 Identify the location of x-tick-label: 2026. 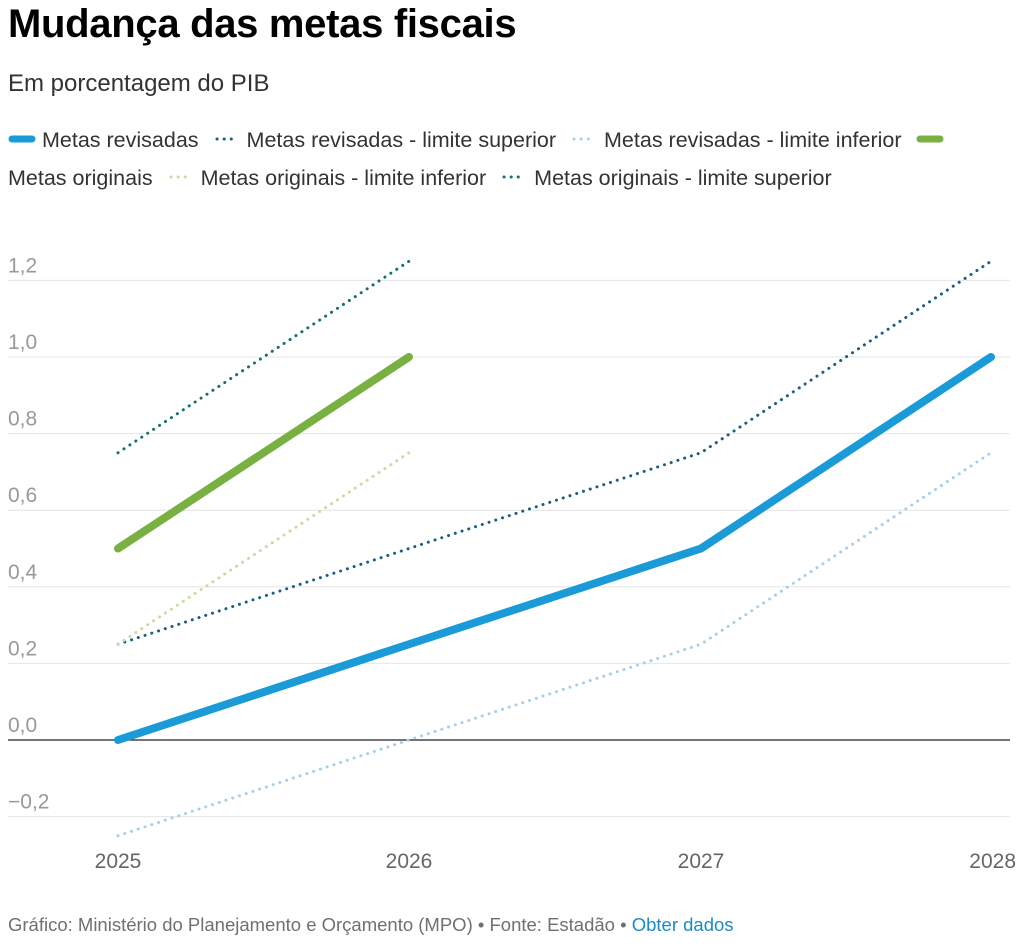
(409, 861).